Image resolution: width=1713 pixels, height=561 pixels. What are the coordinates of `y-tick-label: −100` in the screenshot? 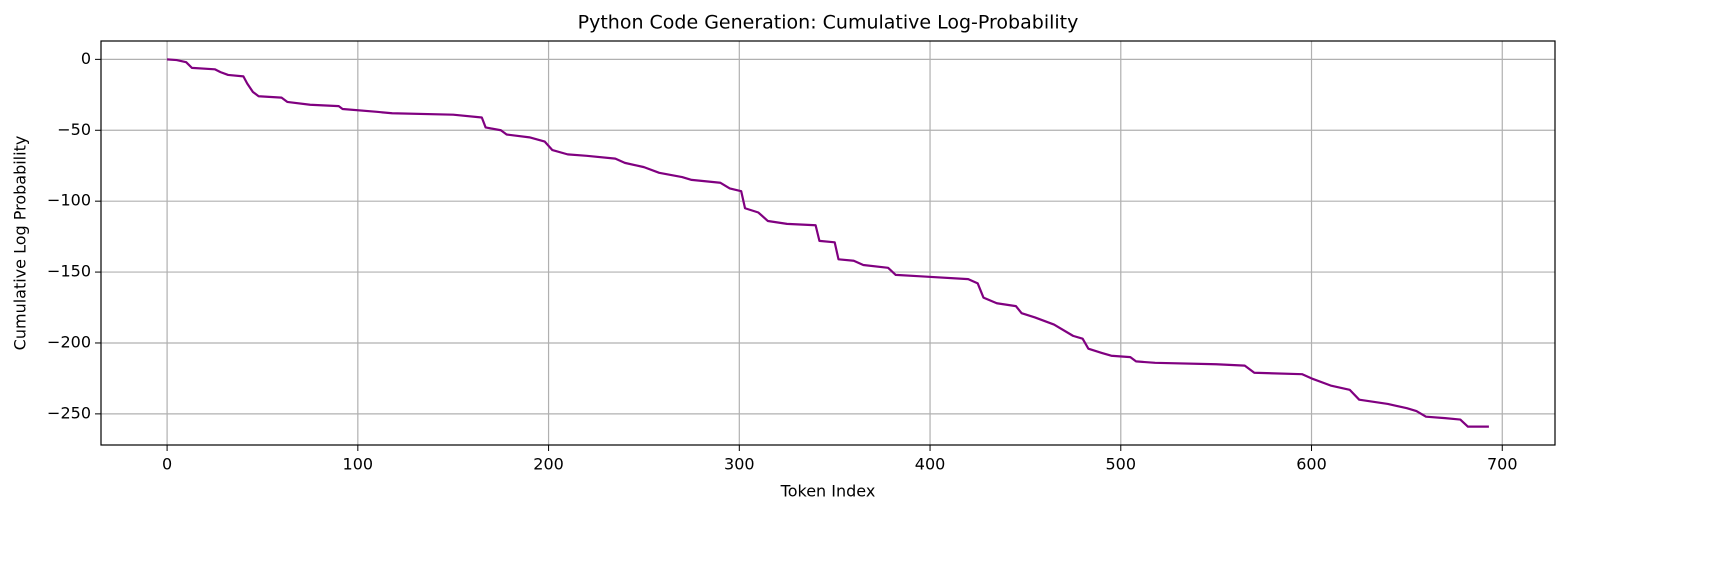 It's located at (69, 200).